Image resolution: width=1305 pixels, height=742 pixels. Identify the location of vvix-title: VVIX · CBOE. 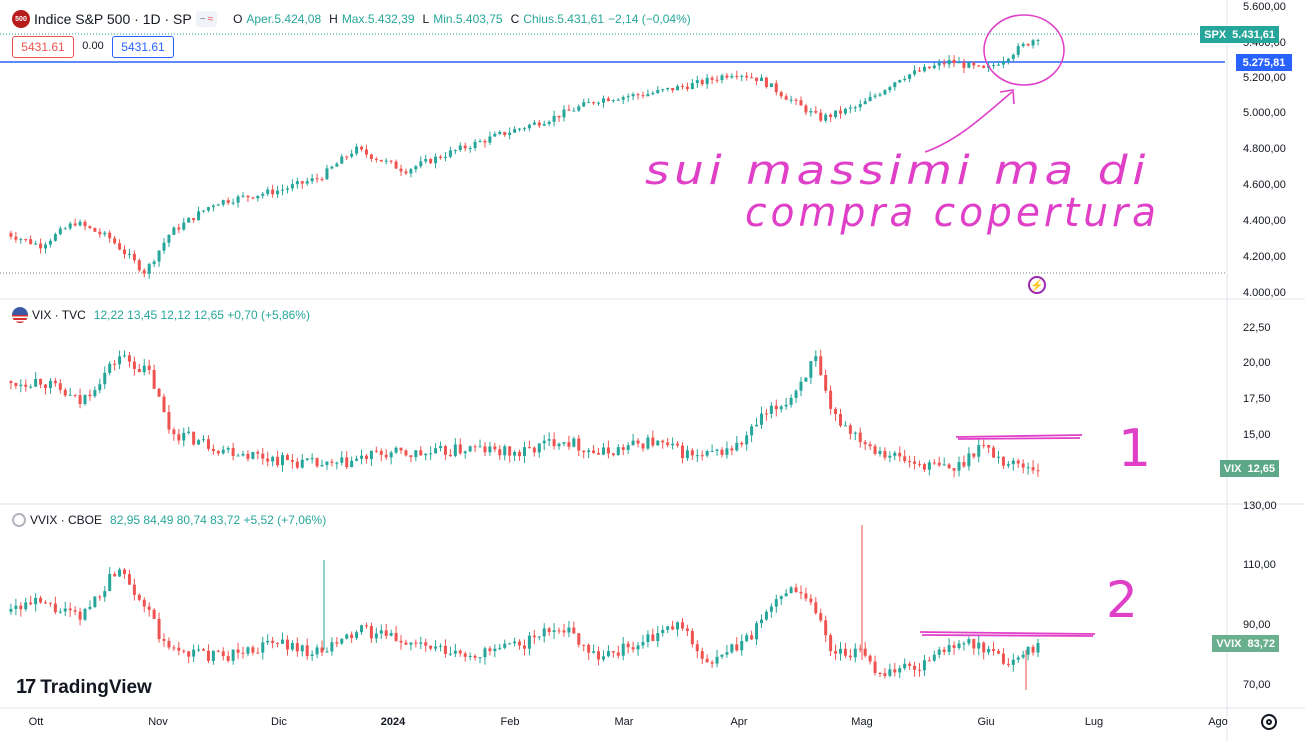
(66, 520).